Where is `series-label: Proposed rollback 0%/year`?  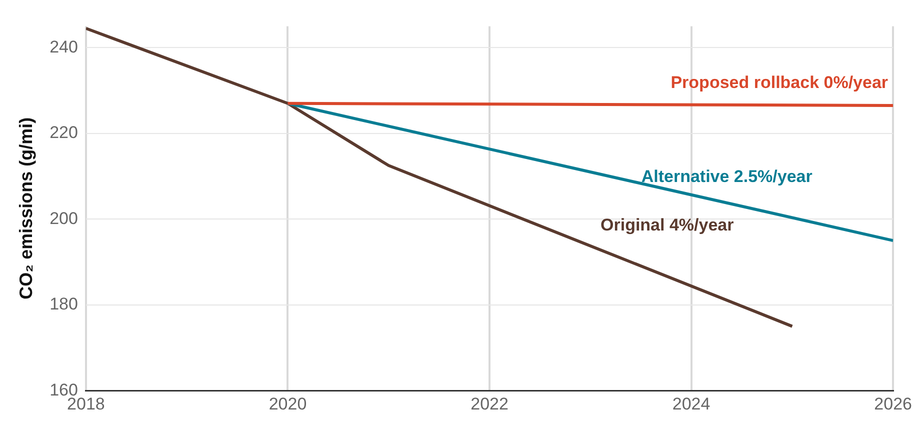 series-label: Proposed rollback 0%/year is located at coordinates (779, 82).